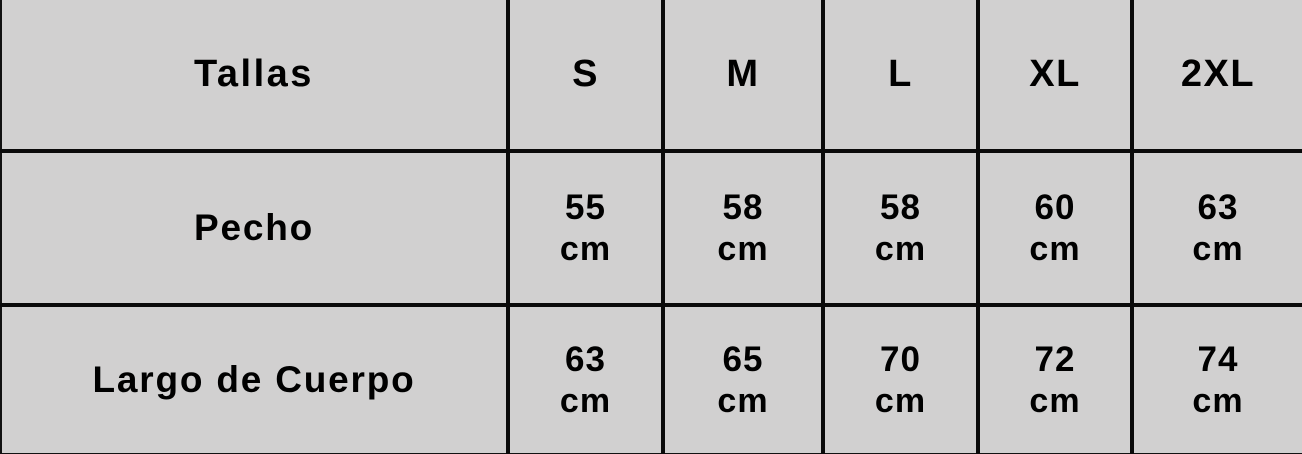 Image resolution: width=1302 pixels, height=454 pixels. I want to click on unit-largo-2xl: cm, so click(1218, 400).